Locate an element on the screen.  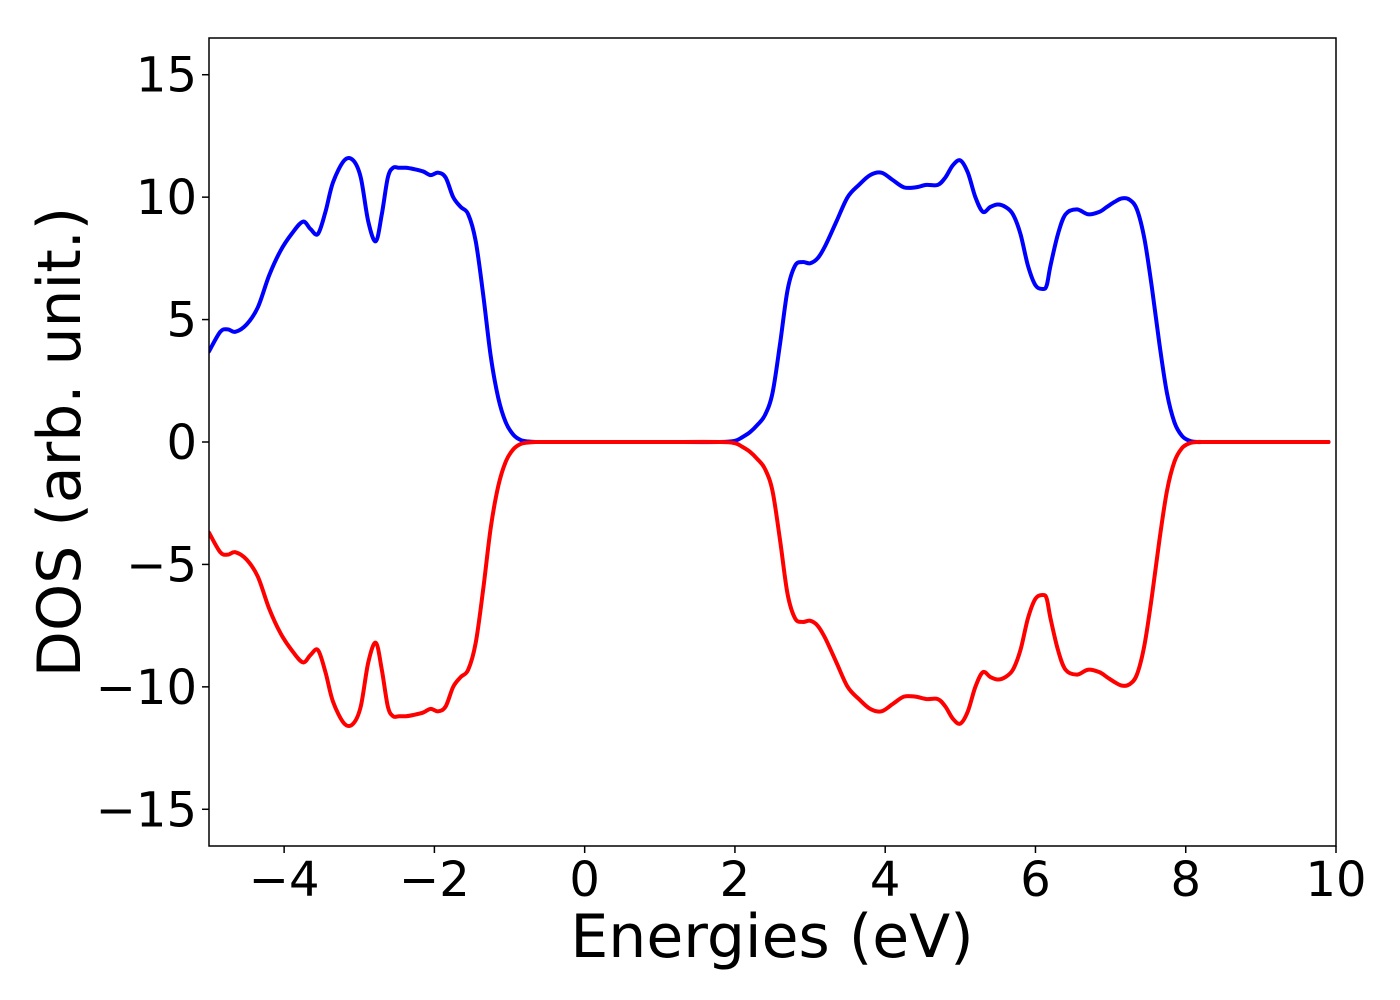
x-tick-label: −2 is located at coordinates (434, 880).